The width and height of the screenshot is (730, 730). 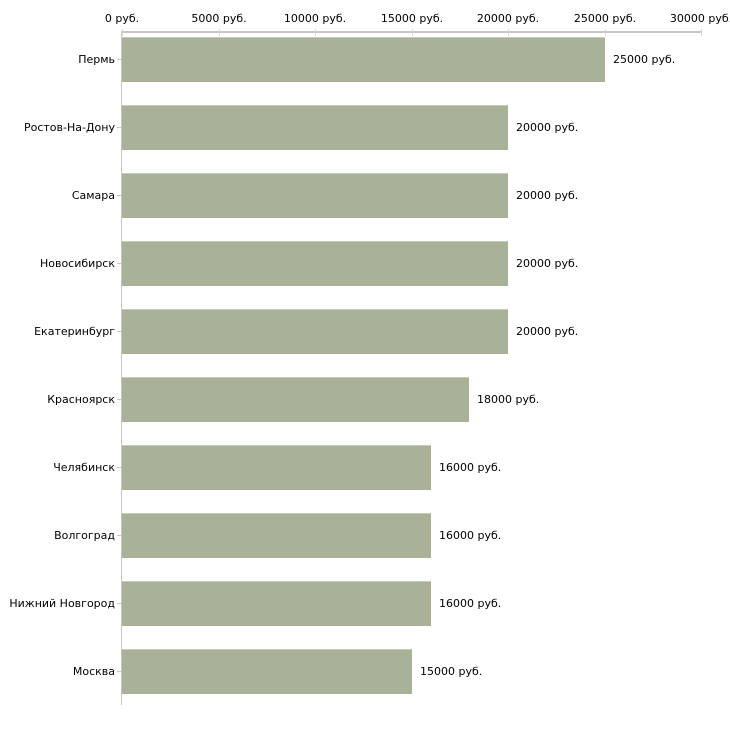 I want to click on category-label: Пермь, so click(x=96, y=59).